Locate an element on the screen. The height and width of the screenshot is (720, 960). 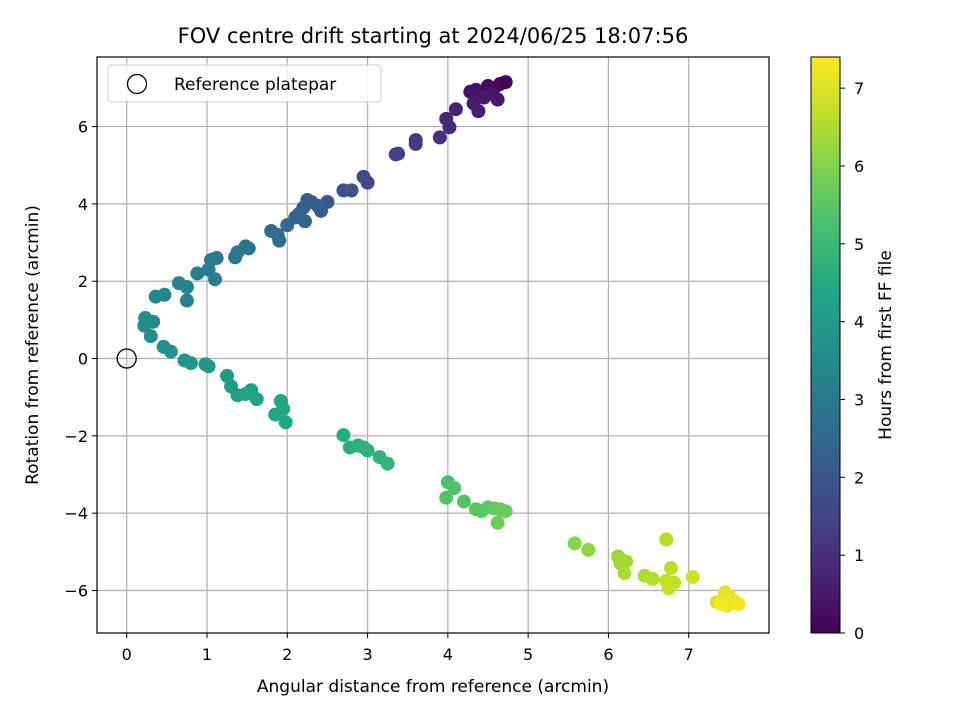
legend-marker-icon is located at coordinates (137, 84).